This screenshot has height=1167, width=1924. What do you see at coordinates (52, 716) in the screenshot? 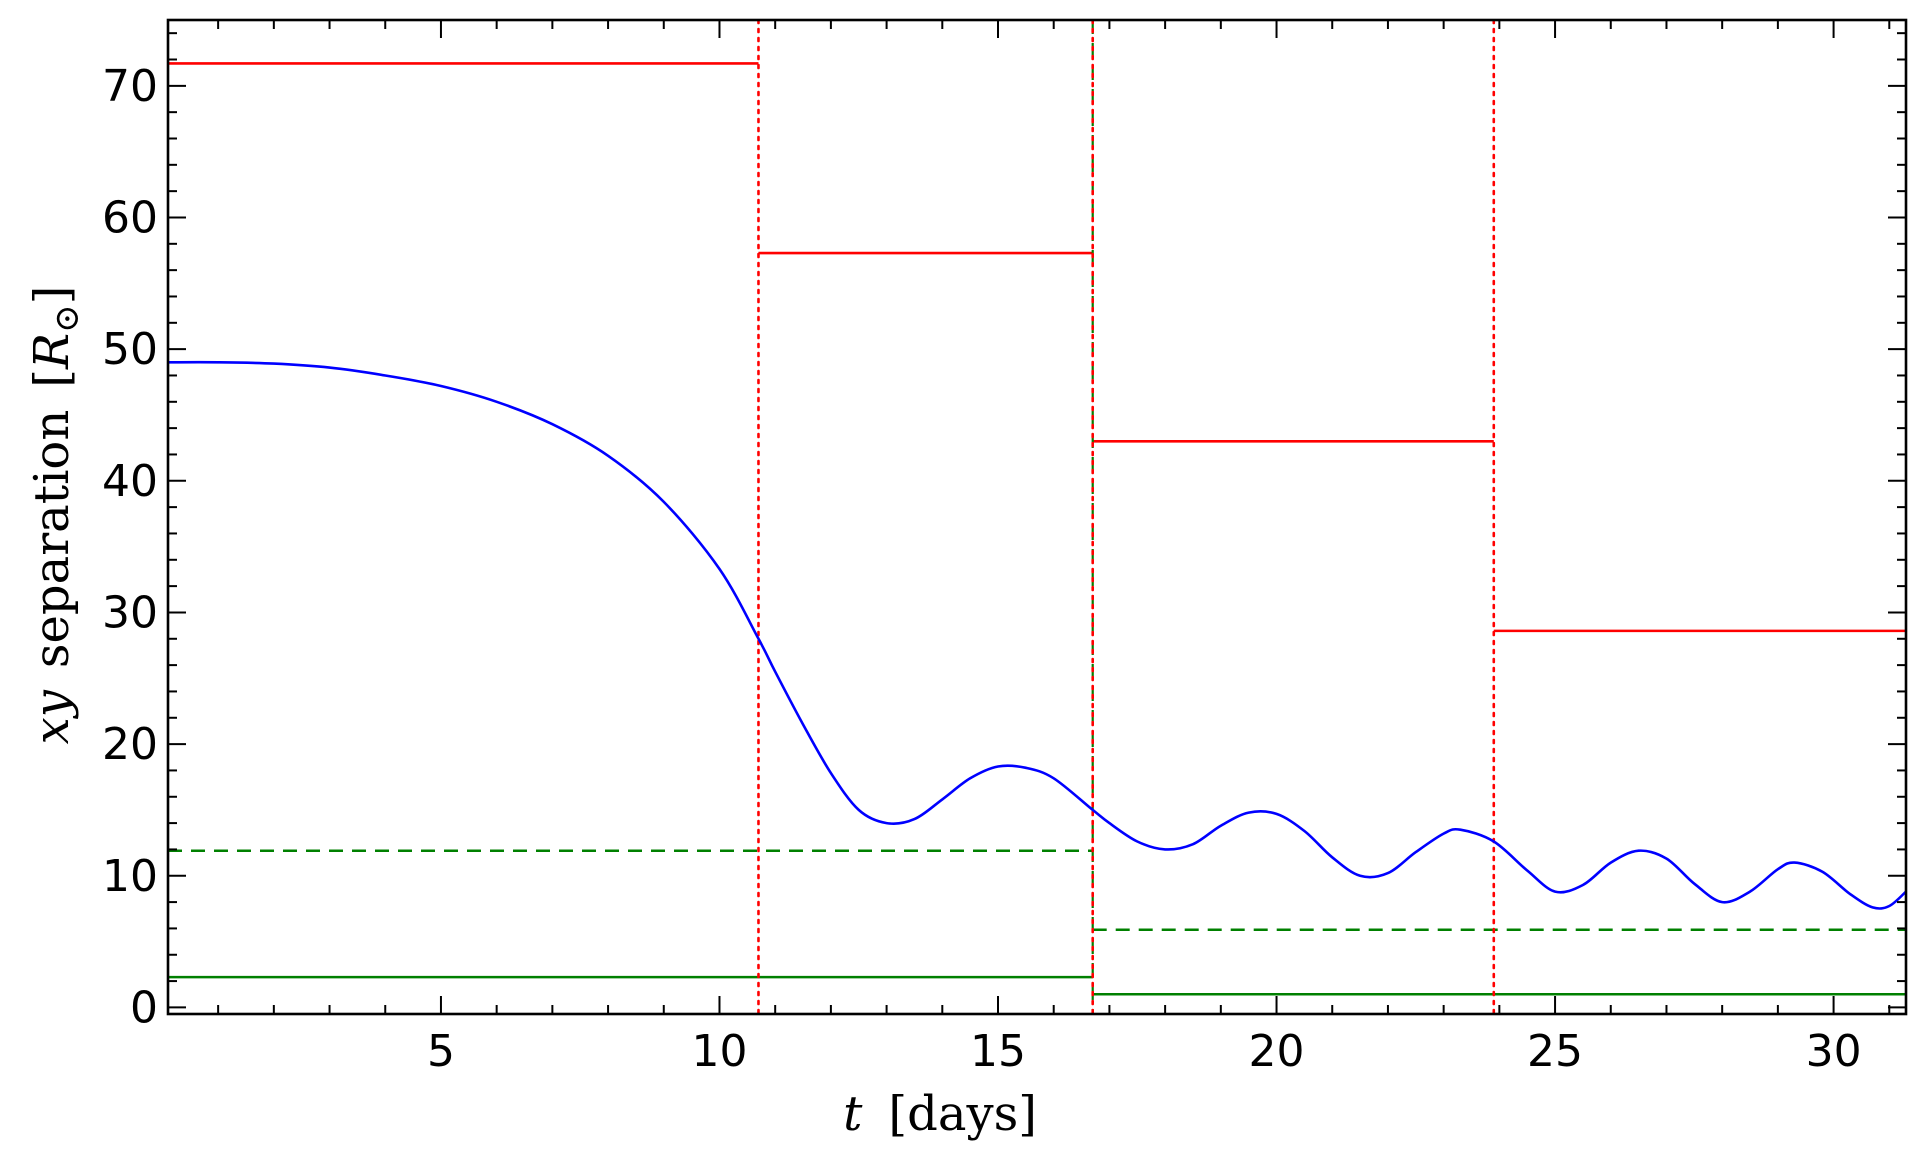
I see `y-axis-label-var: xy` at bounding box center [52, 716].